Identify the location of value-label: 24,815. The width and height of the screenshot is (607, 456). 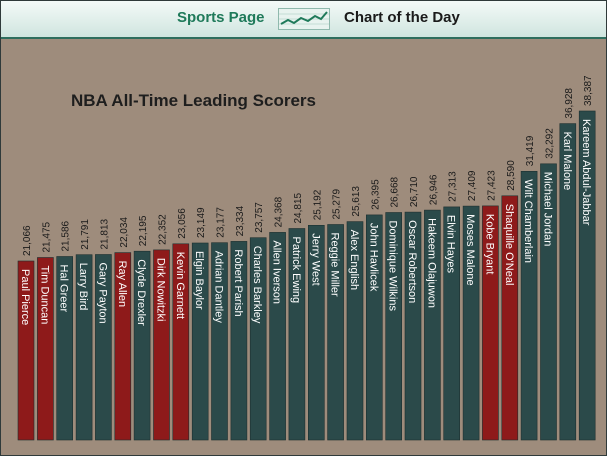
(298, 207).